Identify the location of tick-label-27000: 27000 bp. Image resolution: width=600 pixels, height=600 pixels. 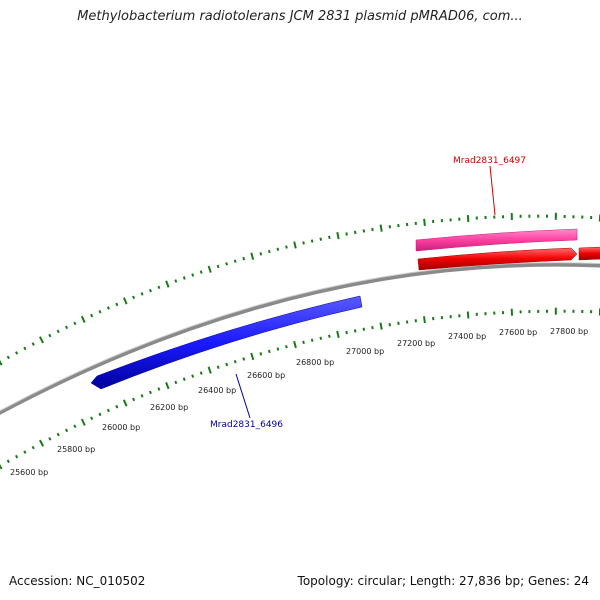
(365, 351).